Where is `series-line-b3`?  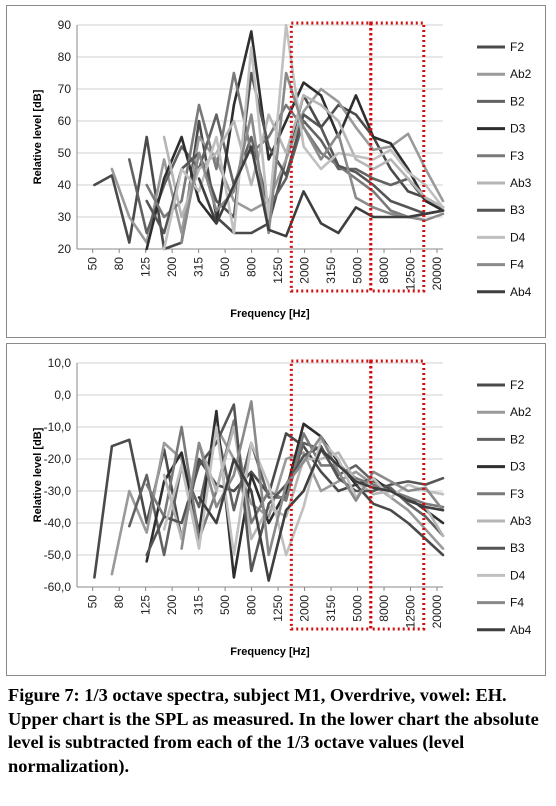
series-line-b3 is located at coordinates (295, 153).